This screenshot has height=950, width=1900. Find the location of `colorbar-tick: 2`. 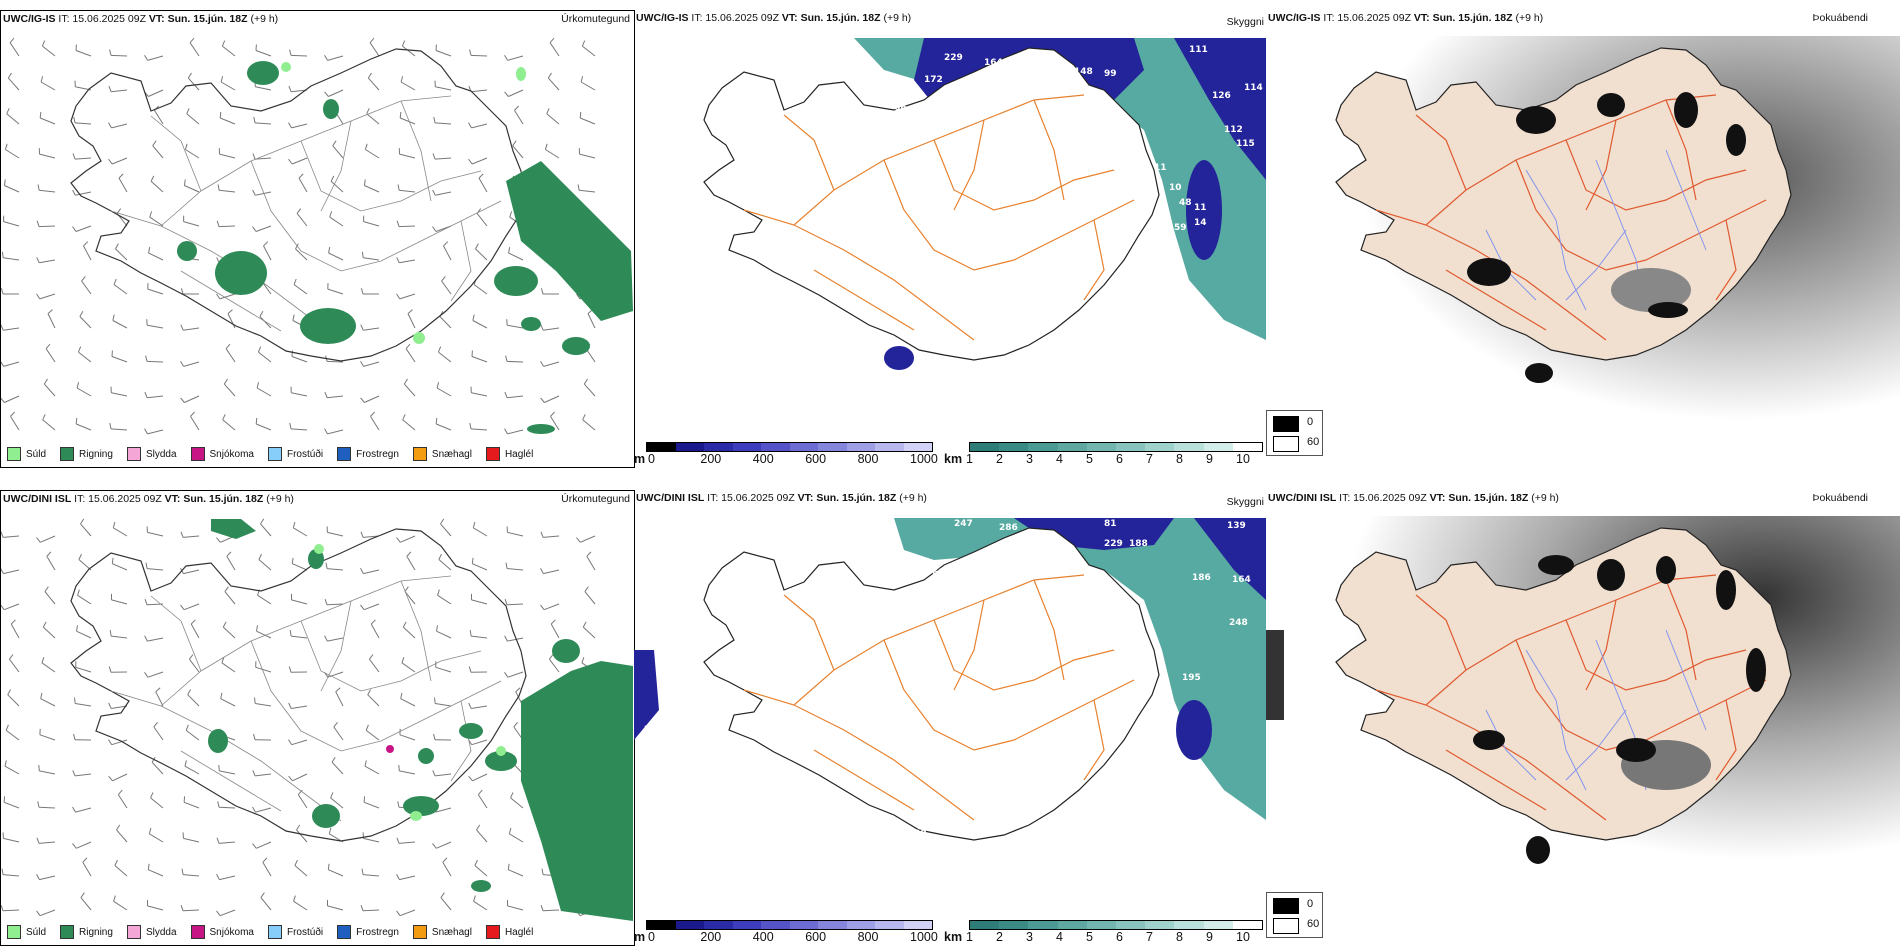

colorbar-tick: 2 is located at coordinates (999, 937).